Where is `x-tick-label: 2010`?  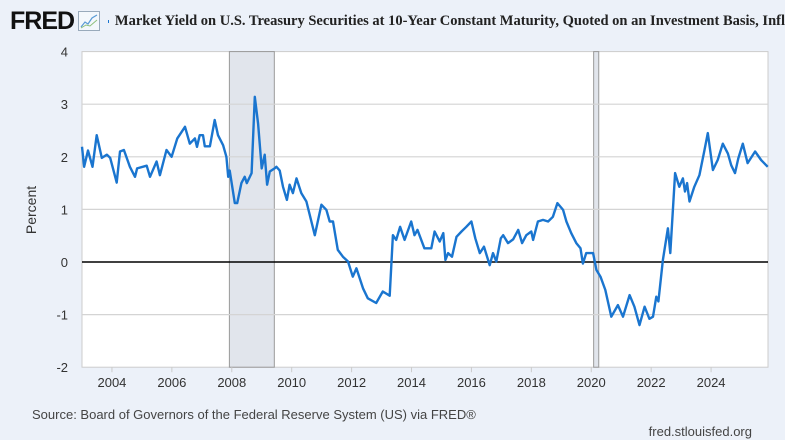
x-tick-label: 2010 is located at coordinates (291, 382).